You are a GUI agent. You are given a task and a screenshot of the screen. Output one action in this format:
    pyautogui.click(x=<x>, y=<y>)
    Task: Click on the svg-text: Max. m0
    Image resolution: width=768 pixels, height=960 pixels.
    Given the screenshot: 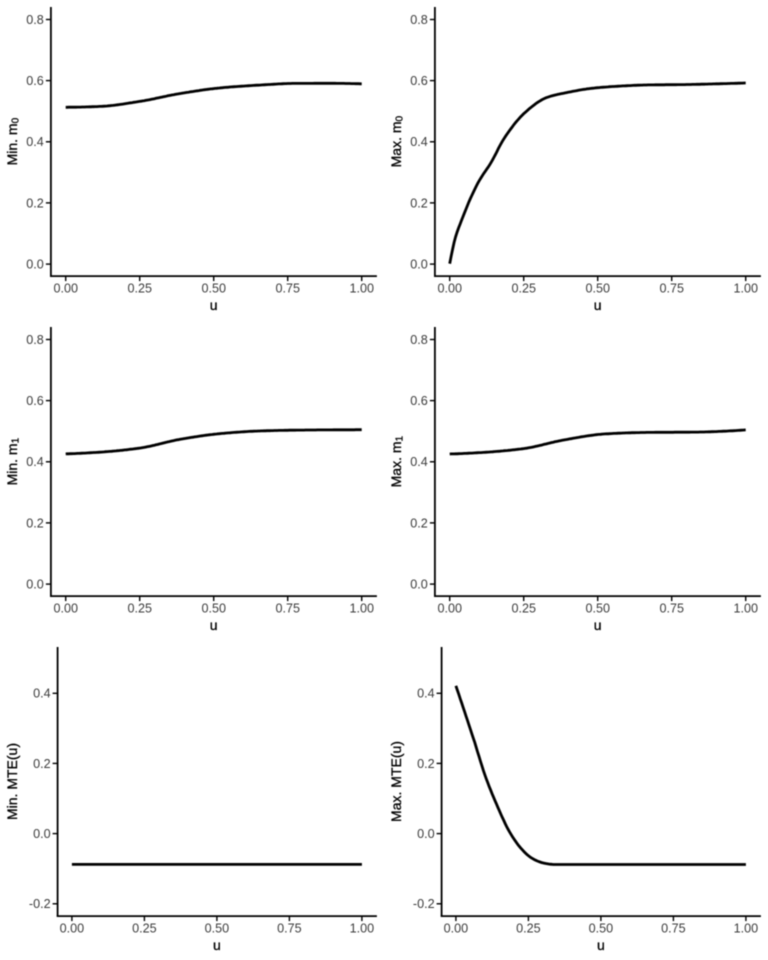 What is the action you would take?
    pyautogui.click(x=397, y=141)
    